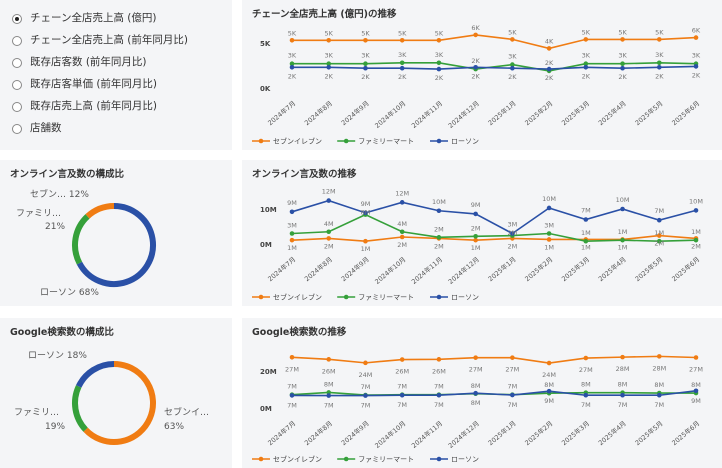 Image resolution: width=722 pixels, height=468 pixels. What do you see at coordinates (318, 269) in the screenshot?
I see `x-tick-label: 2024年8月` at bounding box center [318, 269].